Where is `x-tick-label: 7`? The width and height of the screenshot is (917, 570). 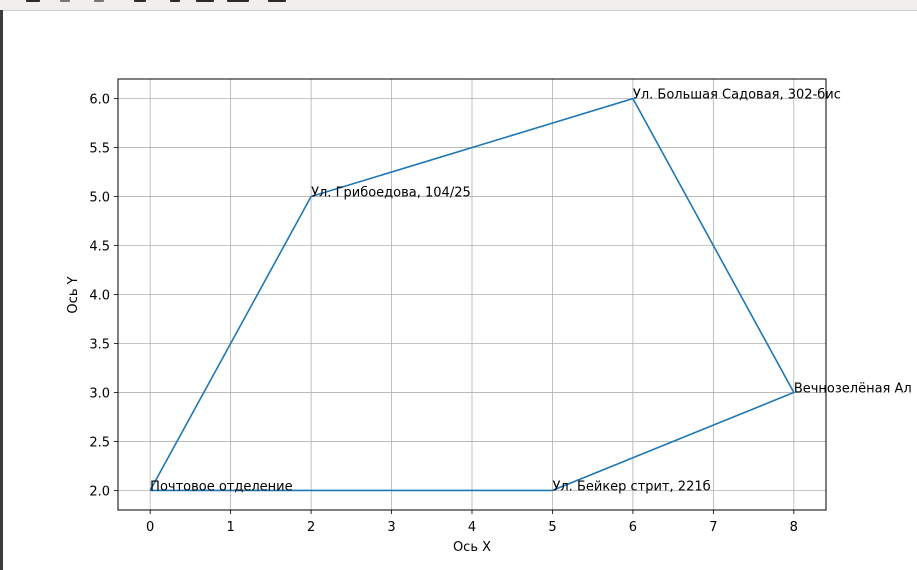
x-tick-label: 7 is located at coordinates (713, 527).